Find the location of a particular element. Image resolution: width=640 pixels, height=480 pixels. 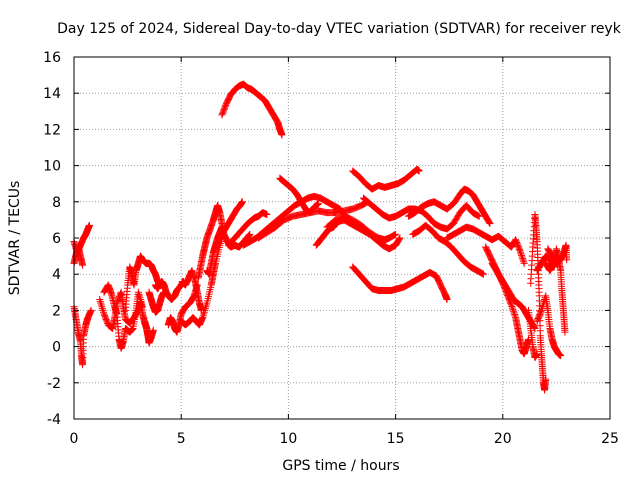

x-tick-label: 25 is located at coordinates (610, 439).